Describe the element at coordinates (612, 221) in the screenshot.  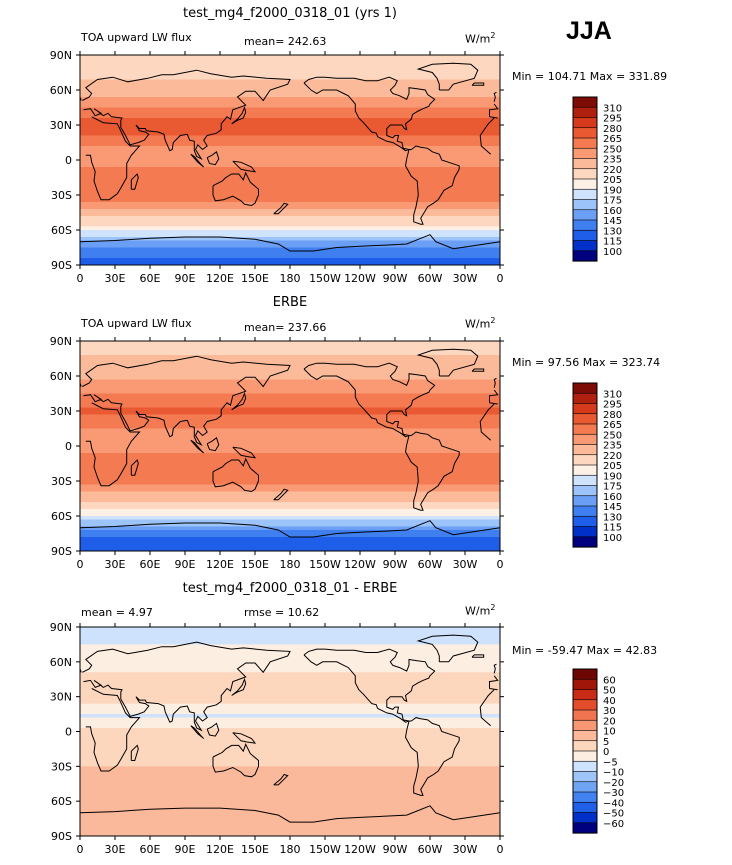
I see `colorbar-label: 145` at that location.